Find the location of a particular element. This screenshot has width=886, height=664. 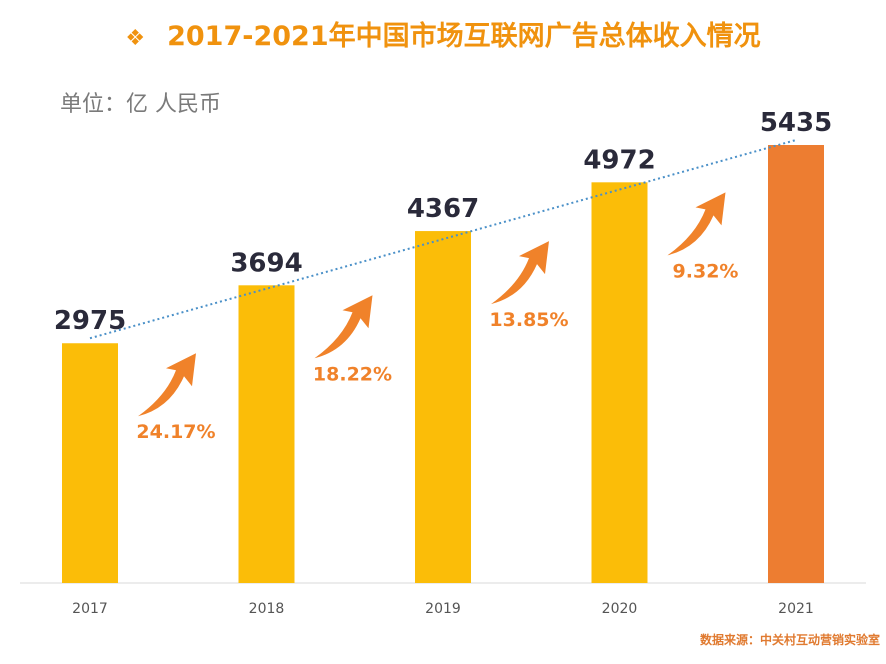

growth-label: 18.22% is located at coordinates (352, 374).